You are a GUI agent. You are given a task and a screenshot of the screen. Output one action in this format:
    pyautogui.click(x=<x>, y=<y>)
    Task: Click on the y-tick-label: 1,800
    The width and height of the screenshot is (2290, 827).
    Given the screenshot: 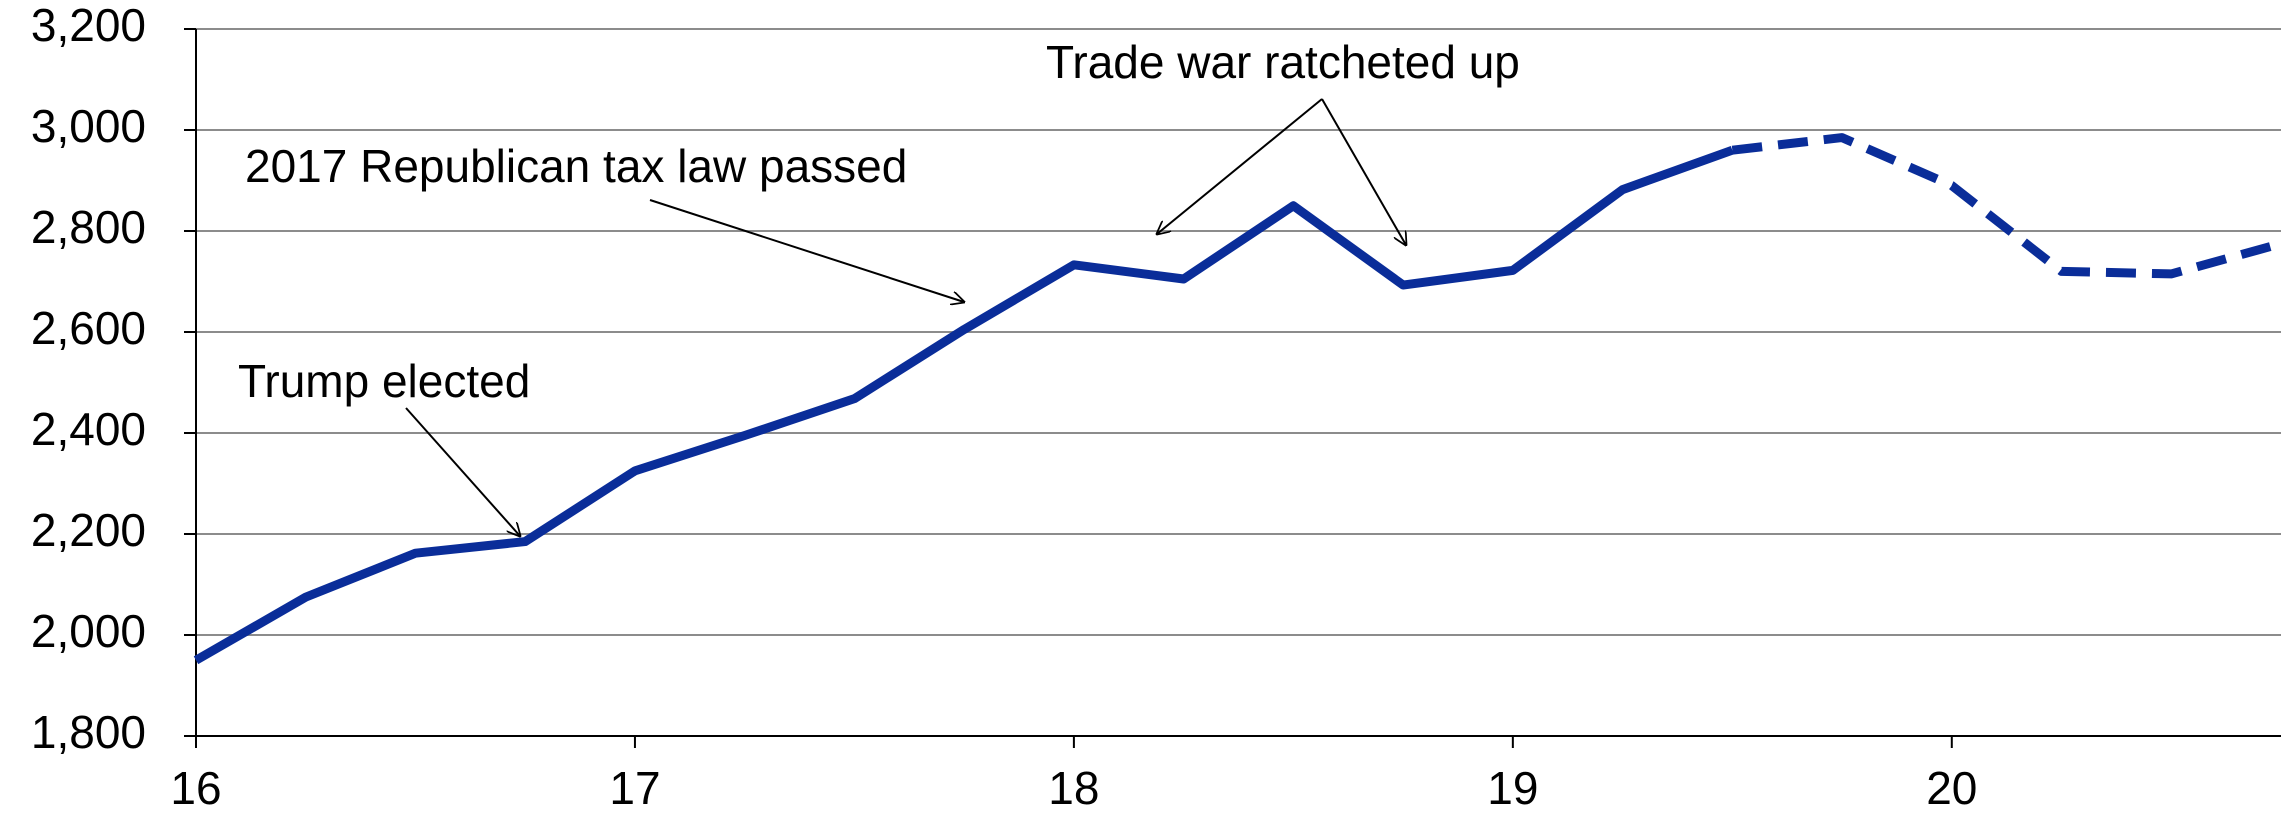 What is the action you would take?
    pyautogui.click(x=88, y=732)
    